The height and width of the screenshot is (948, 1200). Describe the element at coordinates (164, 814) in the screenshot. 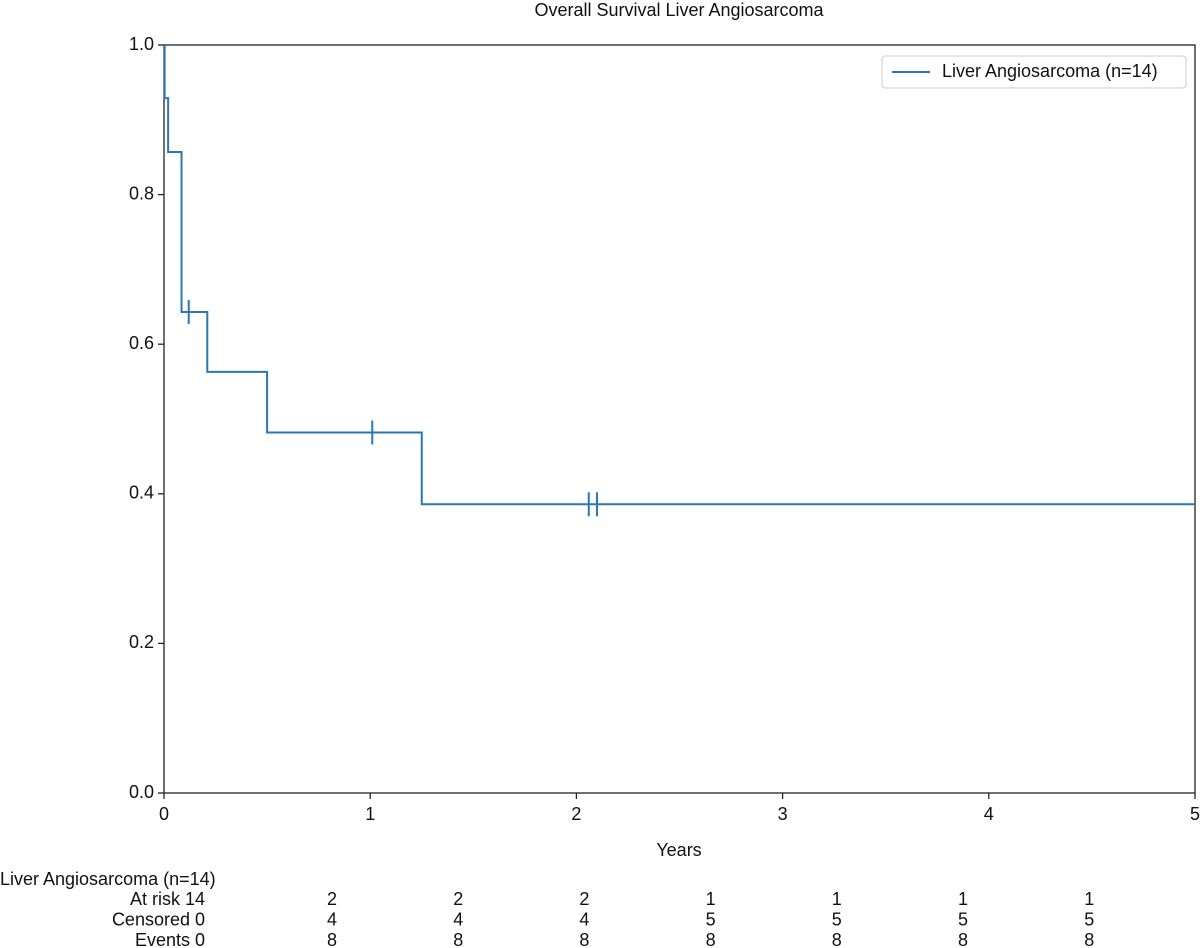

I see `x-tick-label: 0` at that location.